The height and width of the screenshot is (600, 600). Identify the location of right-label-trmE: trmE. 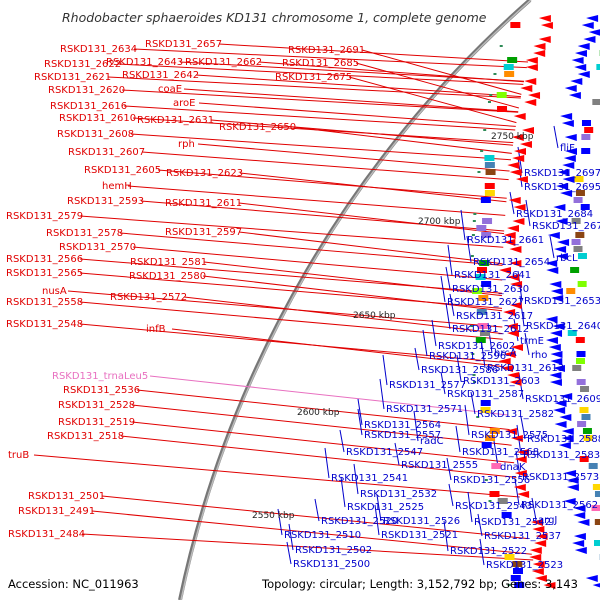
(532, 341).